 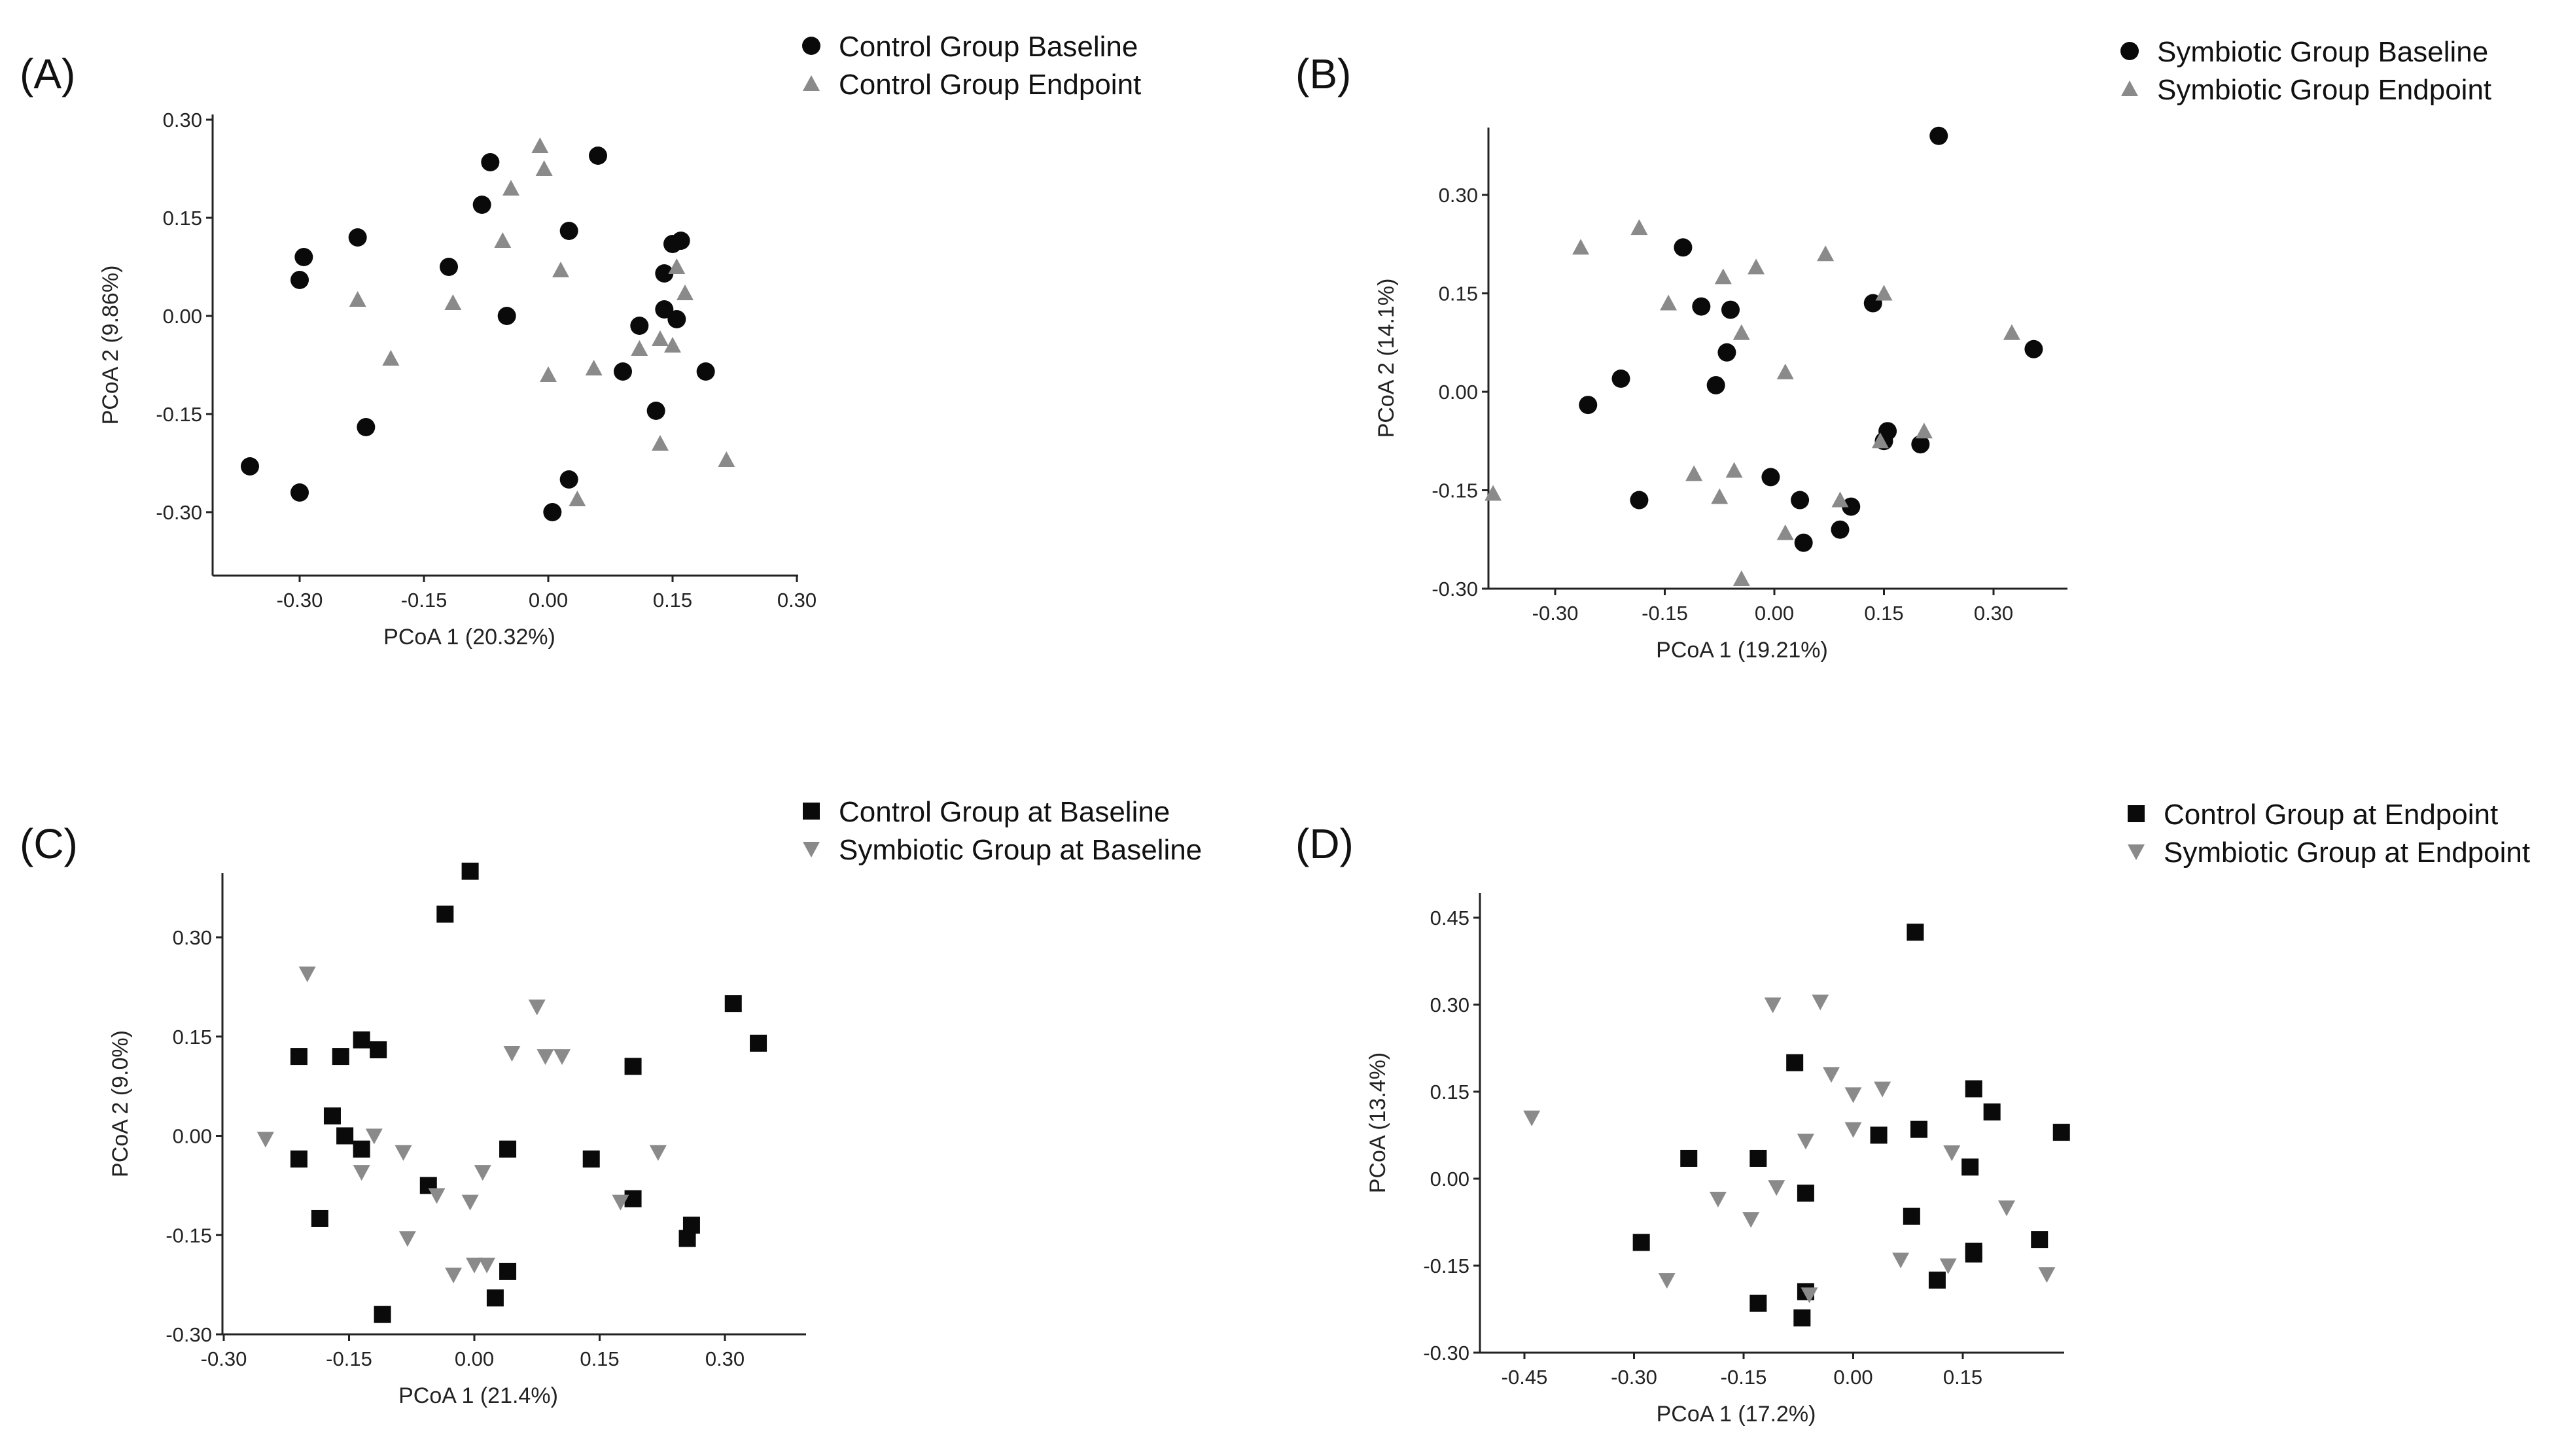 I want to click on legend-label: Control Group Endpoint, so click(x=990, y=85).